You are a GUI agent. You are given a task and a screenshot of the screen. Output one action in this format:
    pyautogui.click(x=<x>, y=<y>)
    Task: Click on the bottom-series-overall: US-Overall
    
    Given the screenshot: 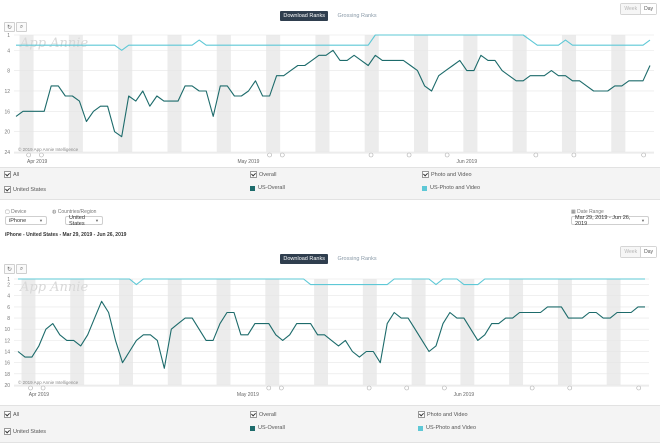 What is the action you would take?
    pyautogui.click(x=267, y=428)
    